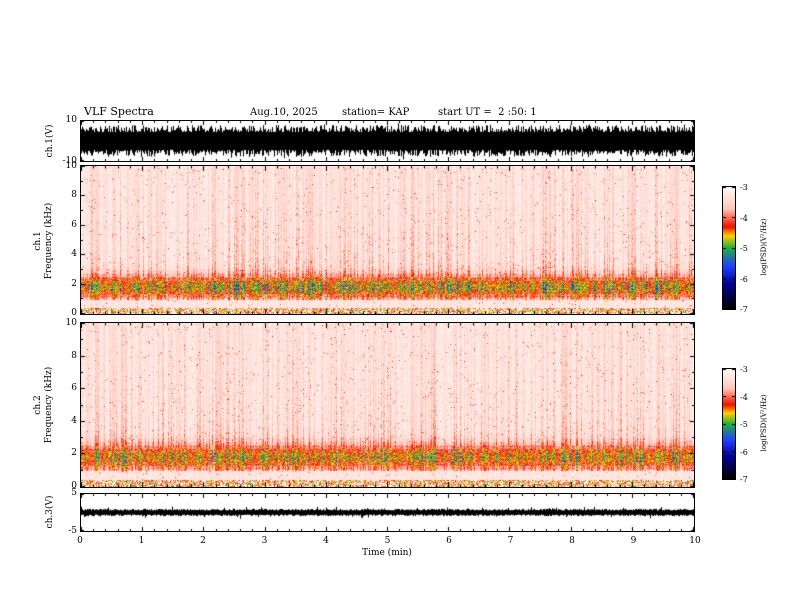 Image resolution: width=792 pixels, height=612 pixels. What do you see at coordinates (744, 218) in the screenshot?
I see `colorbar1-tick-label: -4` at bounding box center [744, 218].